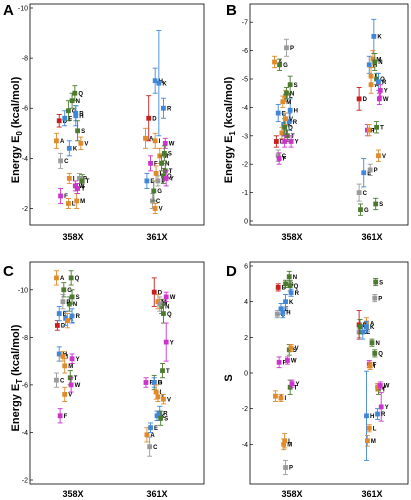 The image size is (411, 500). What do you see at coordinates (75, 316) in the screenshot?
I see `data-point: R` at bounding box center [75, 316].